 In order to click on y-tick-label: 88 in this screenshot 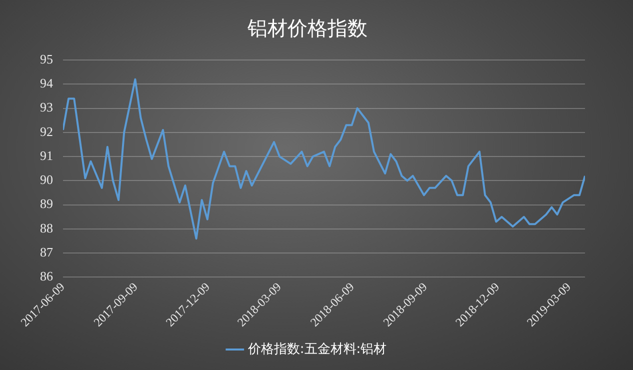, I will do `click(46, 228)`.